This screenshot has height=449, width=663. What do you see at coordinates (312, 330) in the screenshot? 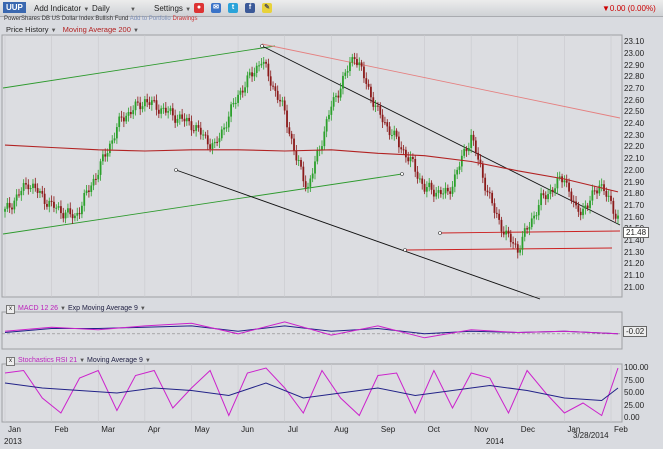
I see `macd-panel` at bounding box center [312, 330].